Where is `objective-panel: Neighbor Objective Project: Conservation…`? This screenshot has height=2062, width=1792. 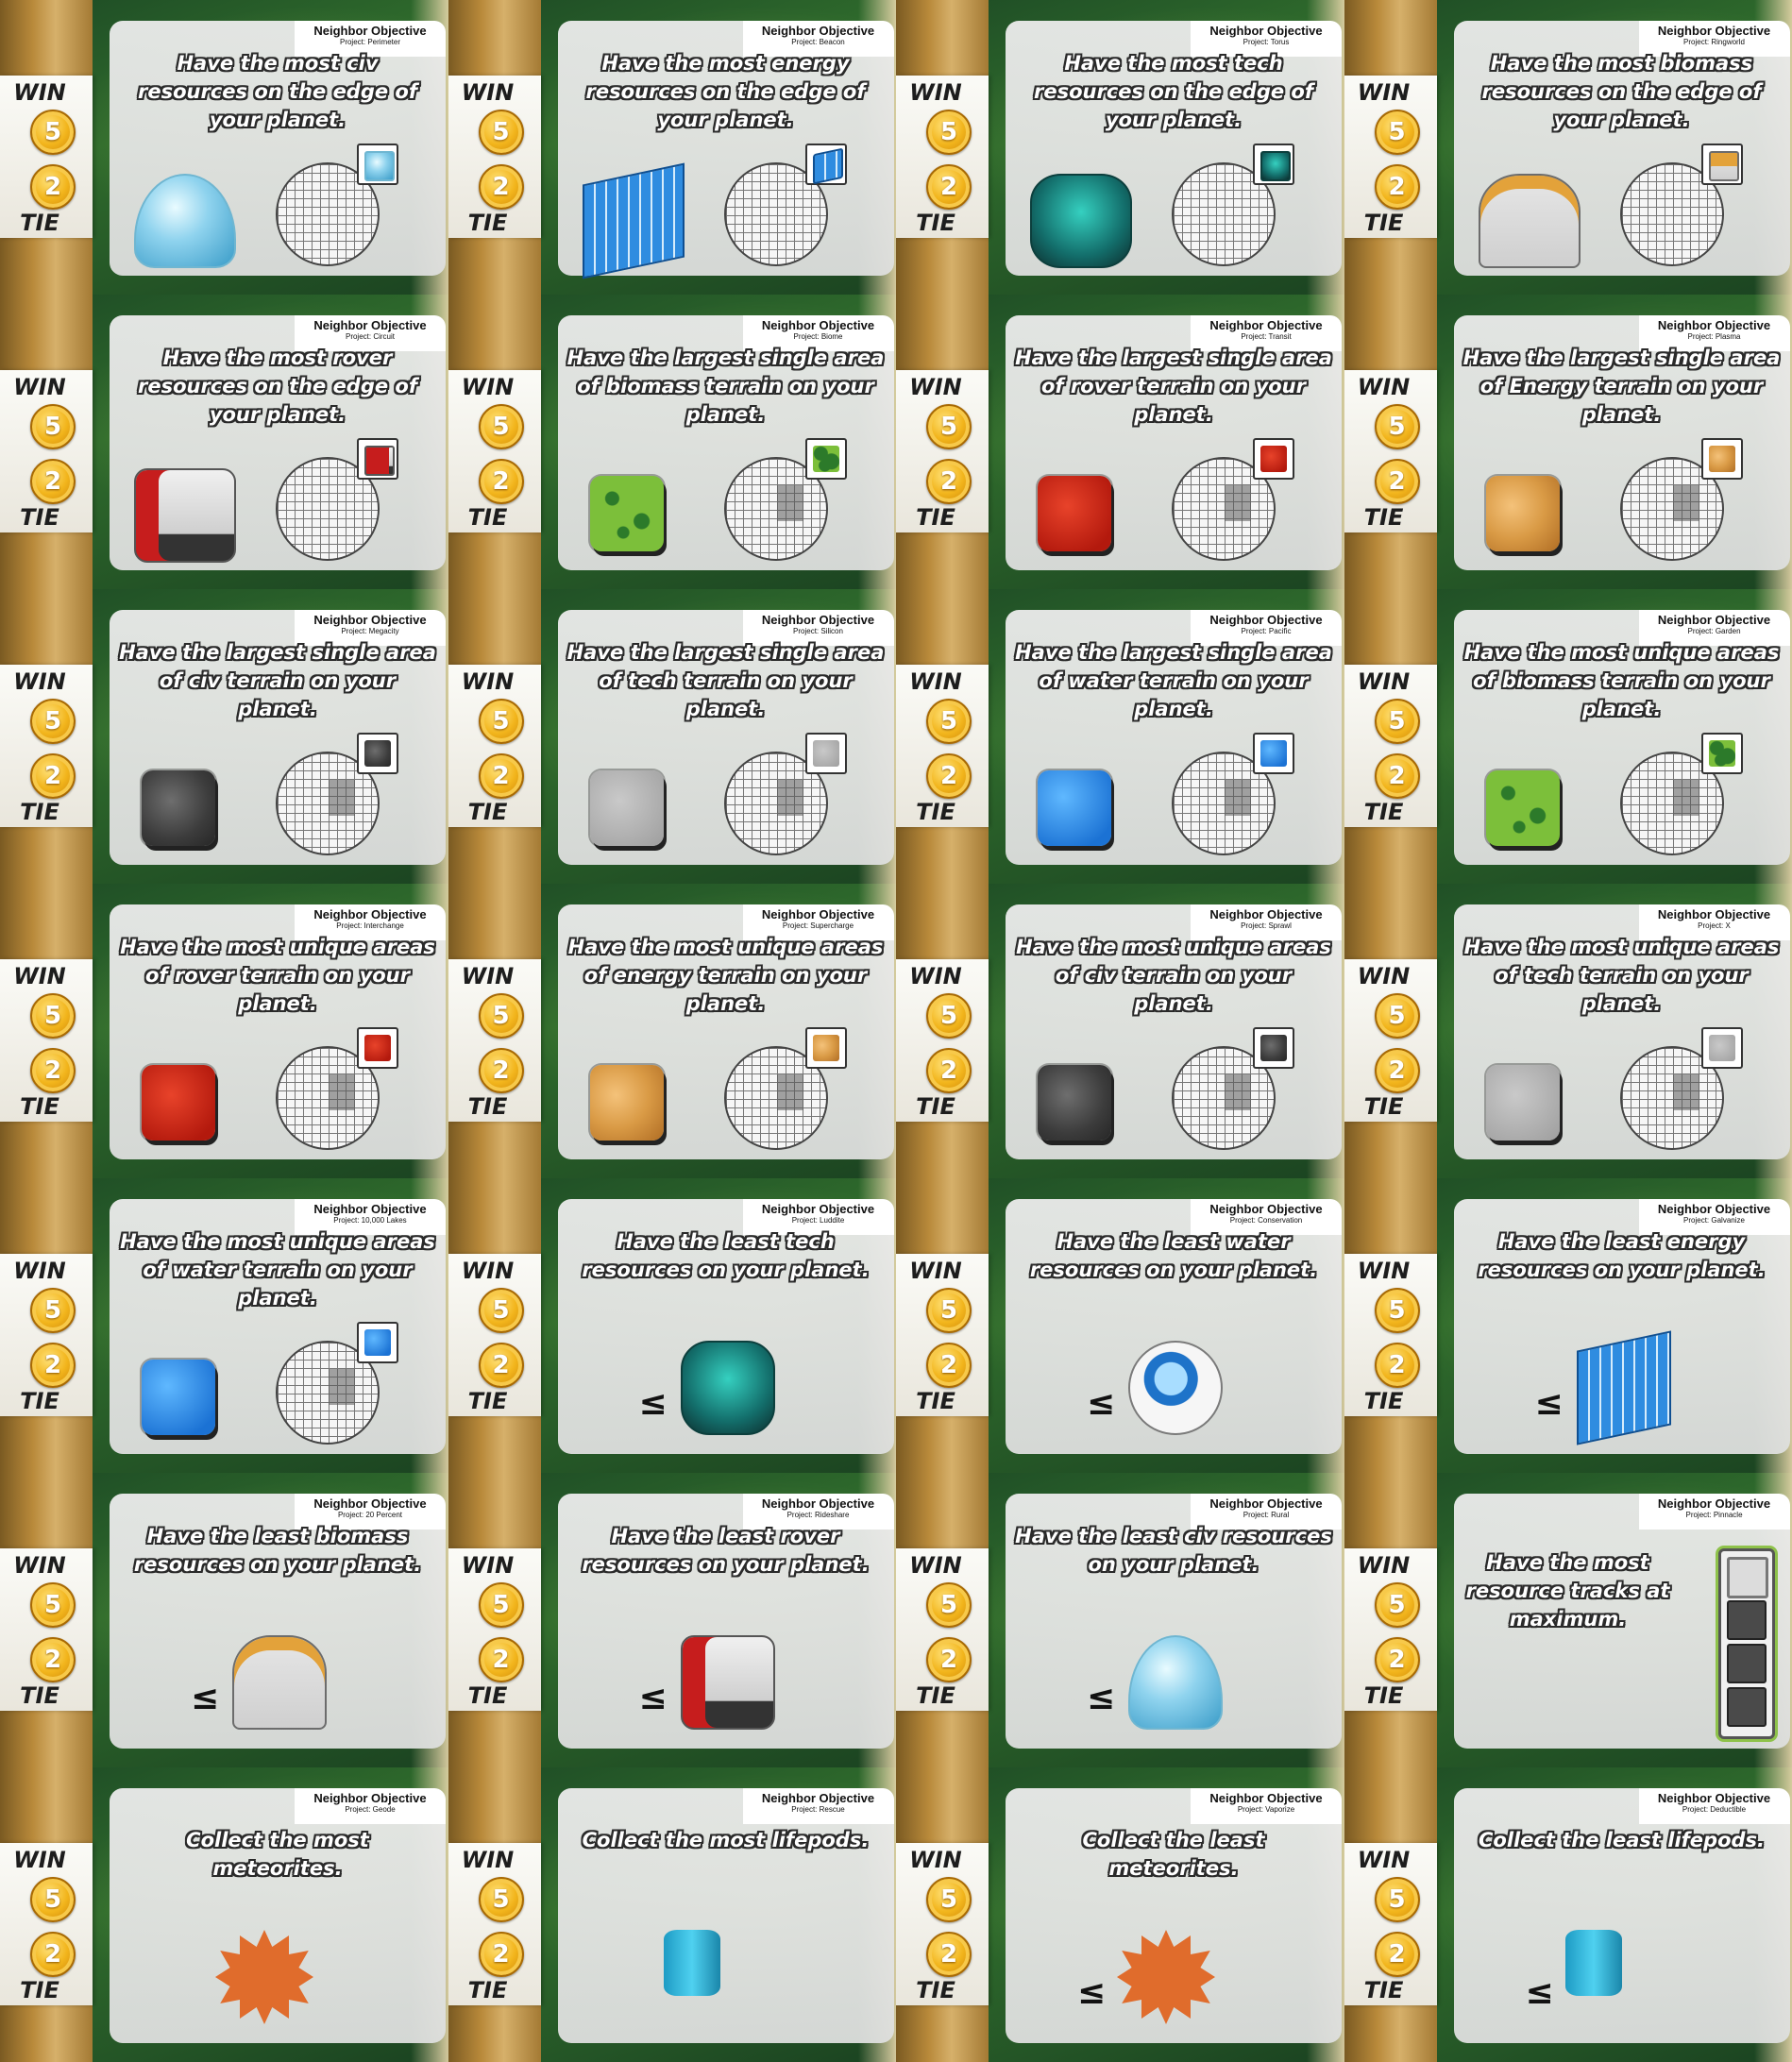
objective-panel: Neighbor Objective Project: Conservation… is located at coordinates (1174, 1326).